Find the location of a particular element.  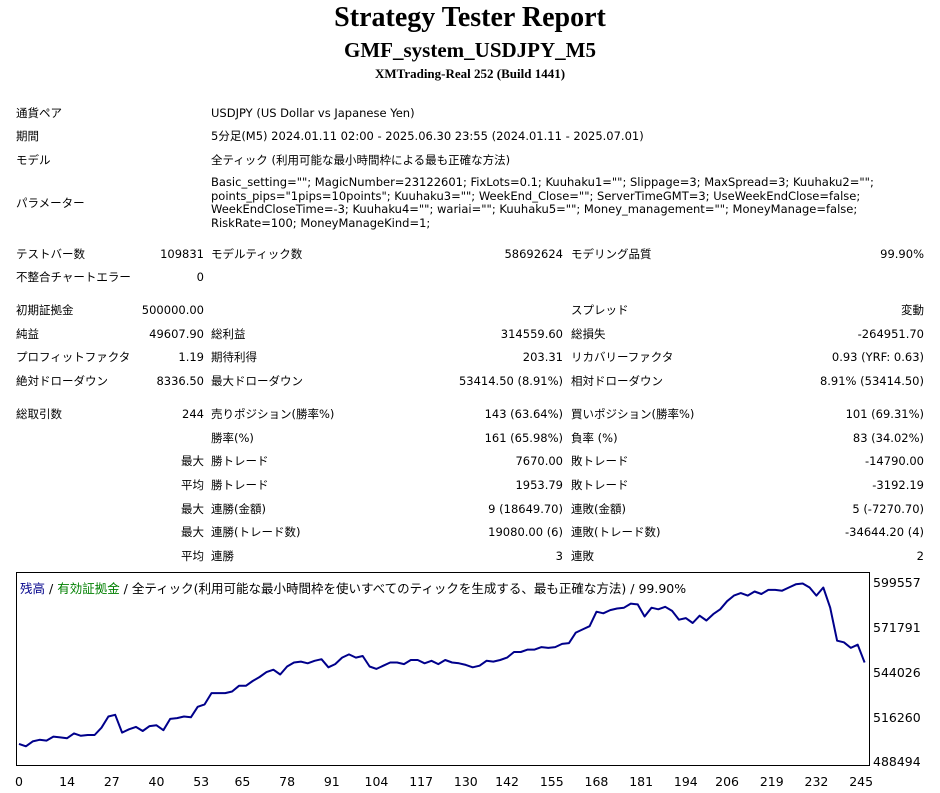

avg-label-2: 平均 is located at coordinates (192, 556).